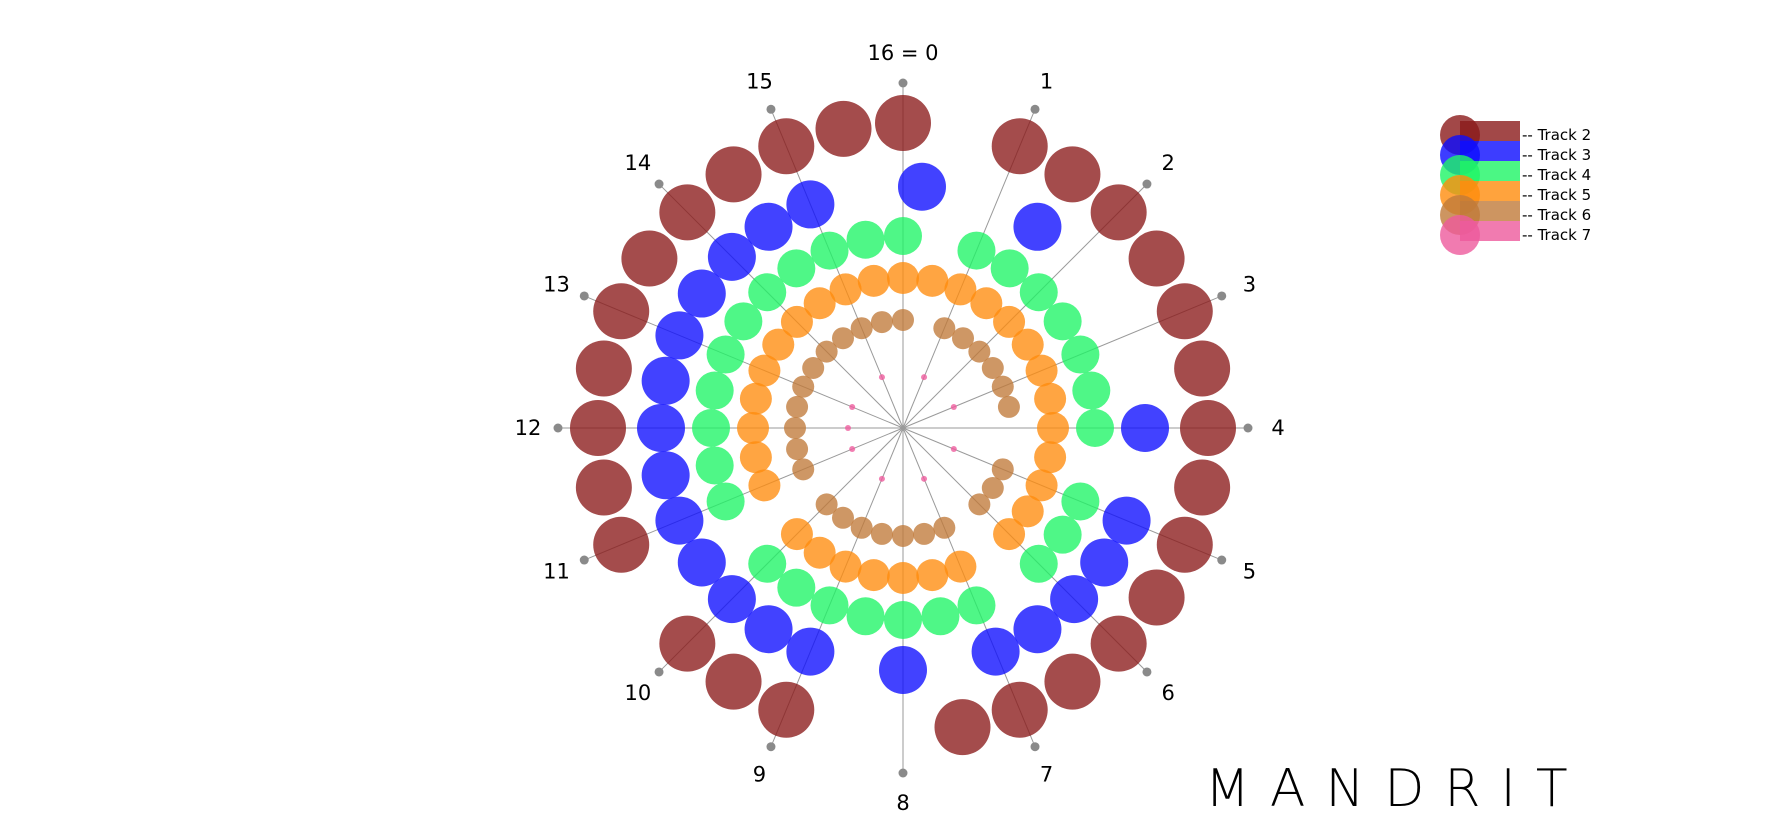 This screenshot has width=1780, height=840. I want to click on step-label-5: 5, so click(1249, 572).